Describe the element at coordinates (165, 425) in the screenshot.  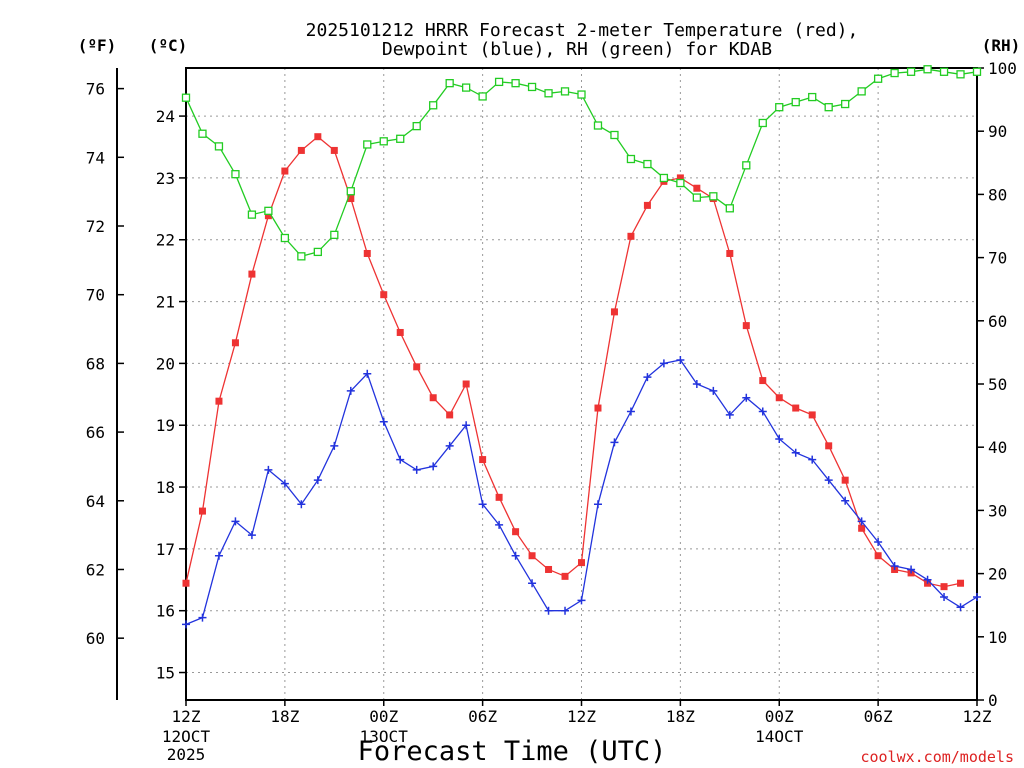
I see `celsius-tick-label: 19` at that location.